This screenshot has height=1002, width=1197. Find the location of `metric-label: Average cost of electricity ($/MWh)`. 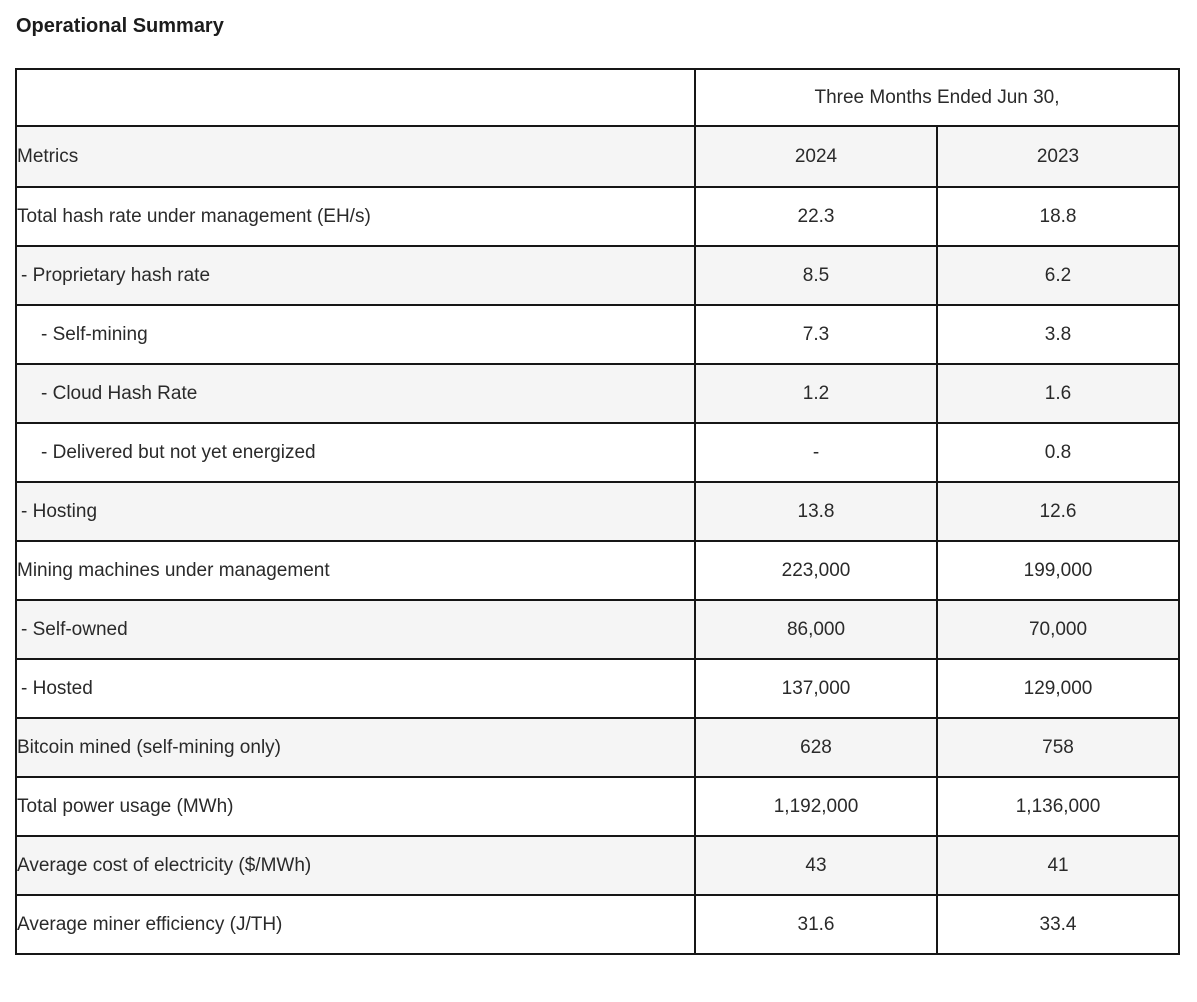

metric-label: Average cost of electricity ($/MWh) is located at coordinates (355, 865).